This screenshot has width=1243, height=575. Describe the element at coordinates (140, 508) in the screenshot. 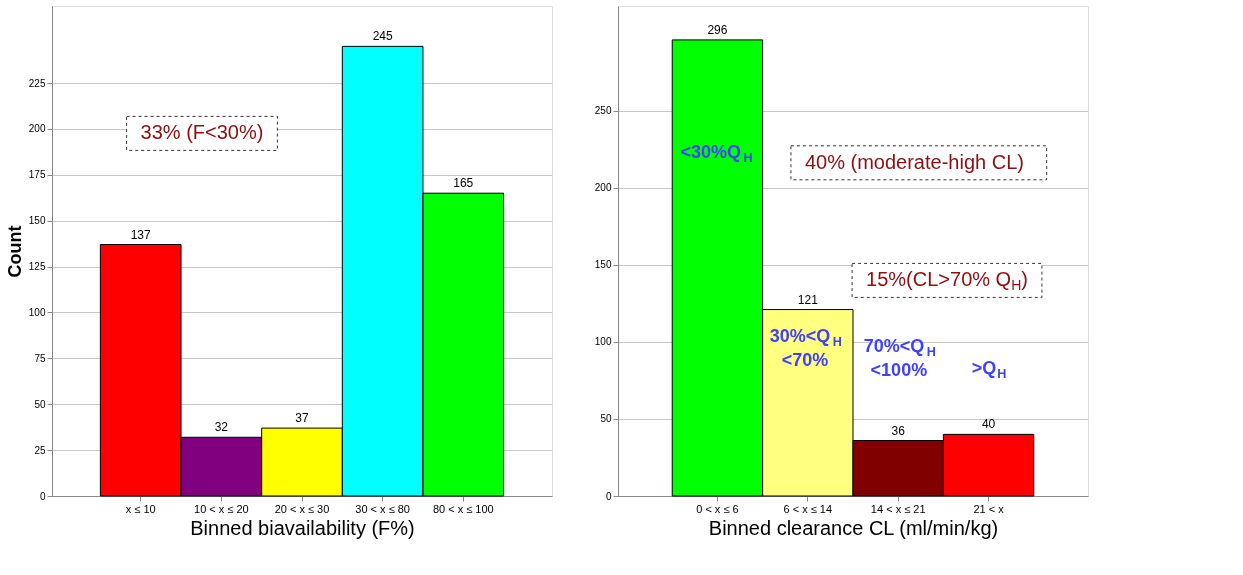

I see `x-tick-label: x ≤ 10` at that location.